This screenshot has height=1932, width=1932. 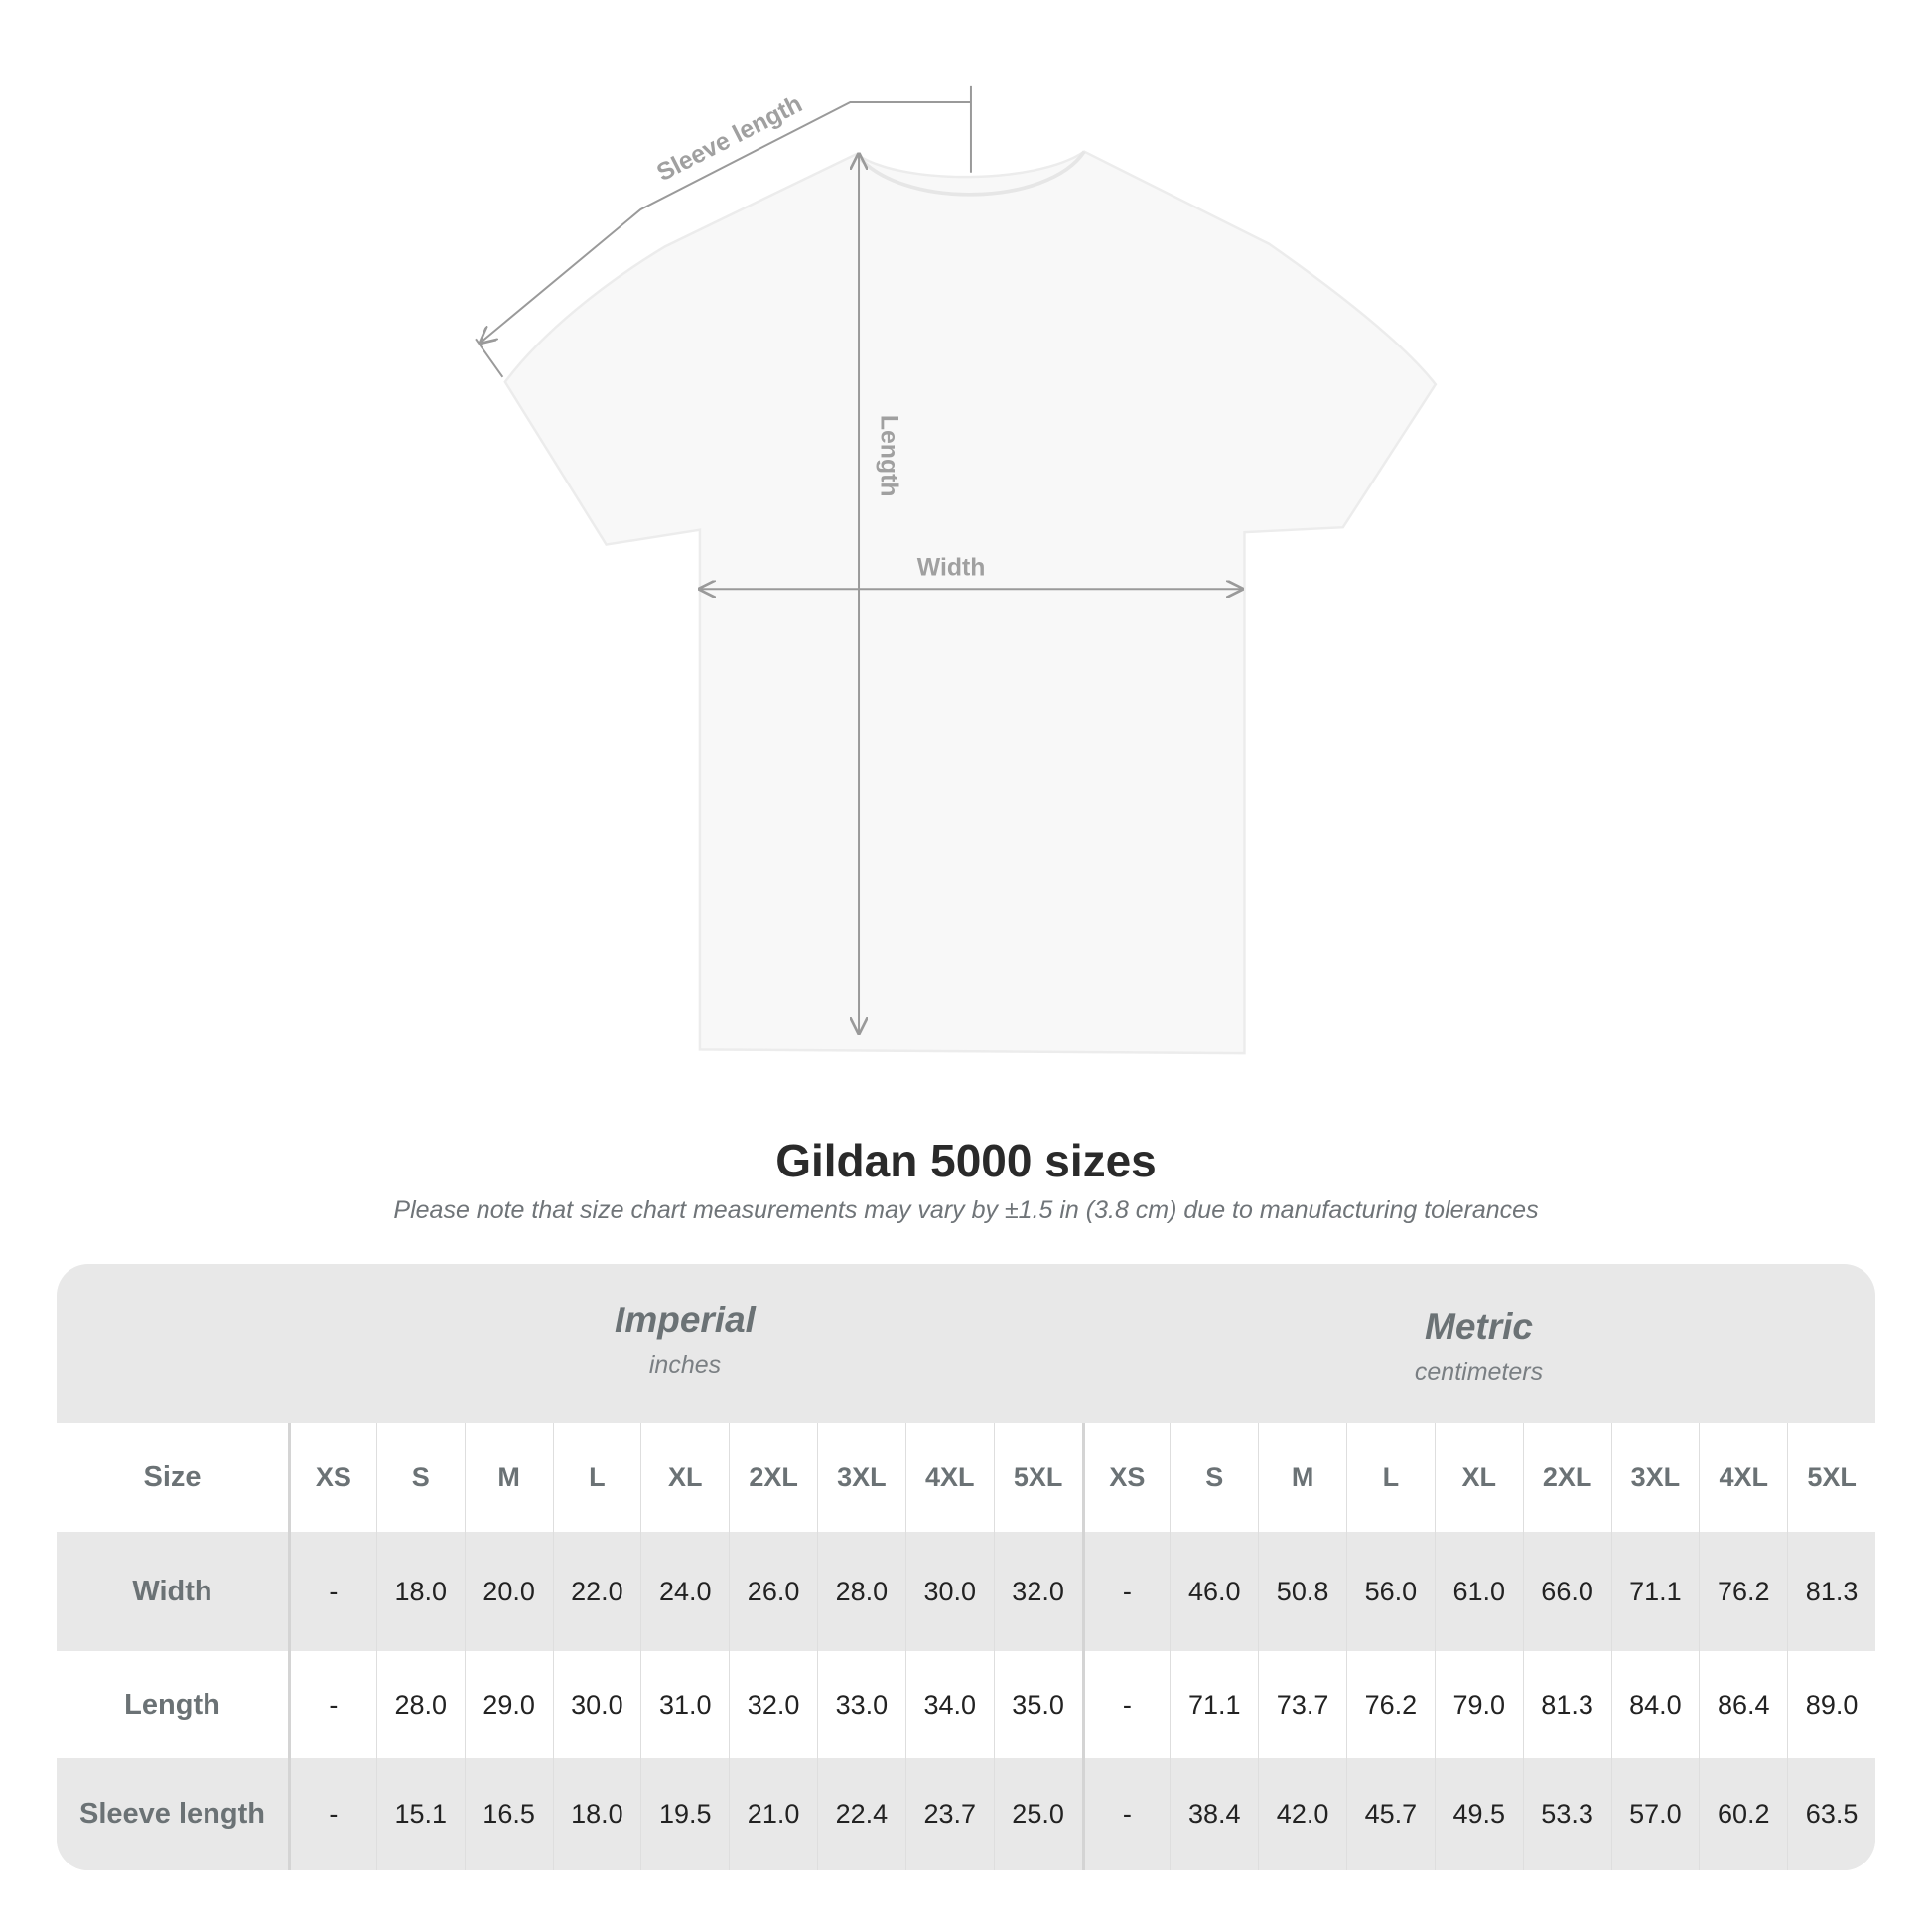 I want to click on row-label-length: Length, so click(x=172, y=1705).